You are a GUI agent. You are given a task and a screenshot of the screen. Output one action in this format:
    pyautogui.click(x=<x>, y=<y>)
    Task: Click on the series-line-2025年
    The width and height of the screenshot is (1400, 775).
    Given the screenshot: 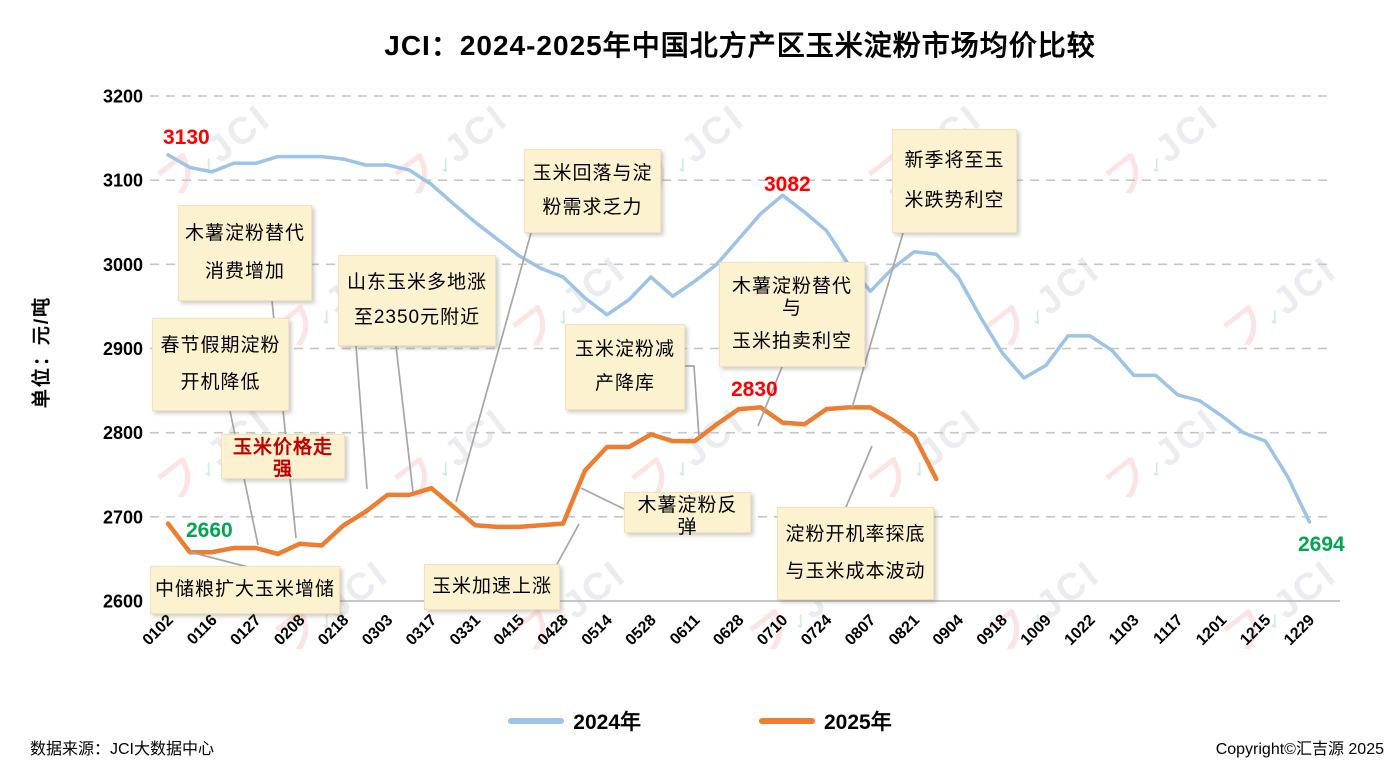 What is the action you would take?
    pyautogui.click(x=552, y=481)
    